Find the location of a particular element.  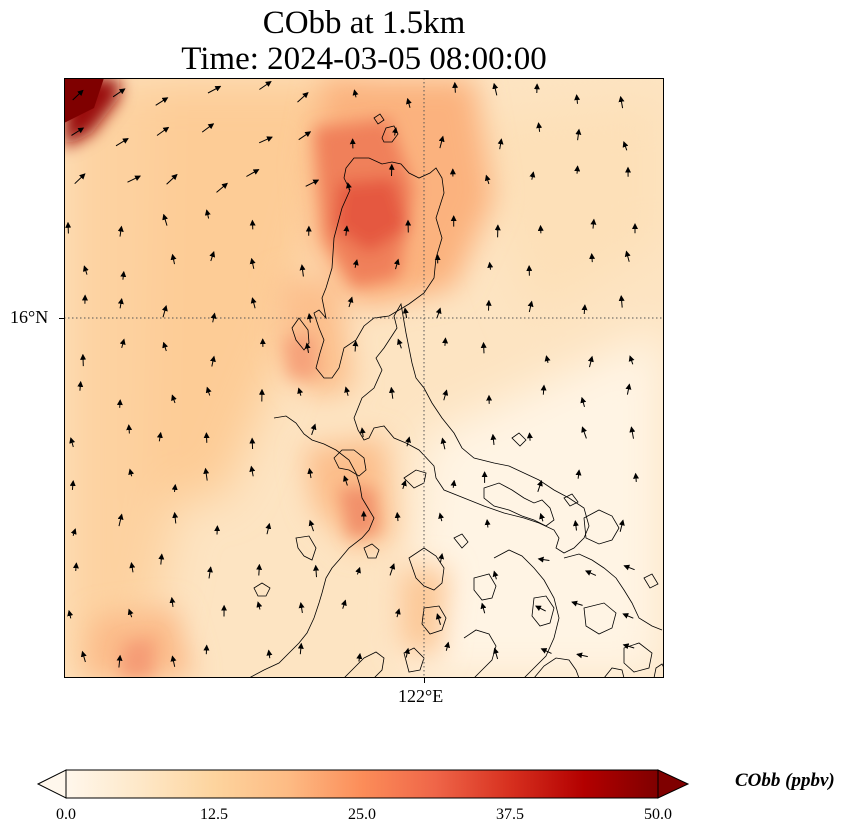

lat-tick-mark is located at coordinates (61, 318).